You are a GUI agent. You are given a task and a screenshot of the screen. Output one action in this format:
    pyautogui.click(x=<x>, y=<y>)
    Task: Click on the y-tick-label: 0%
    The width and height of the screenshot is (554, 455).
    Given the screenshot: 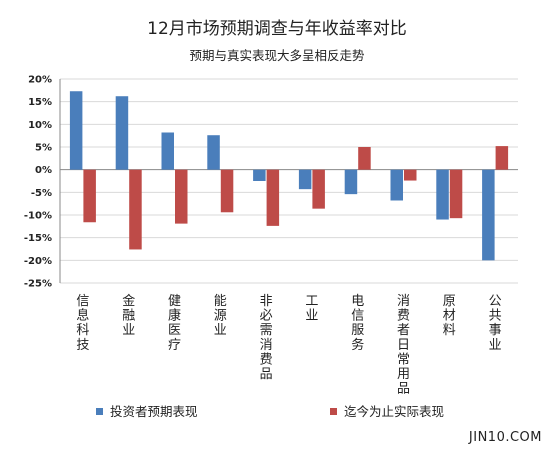 What is the action you would take?
    pyautogui.click(x=43, y=170)
    